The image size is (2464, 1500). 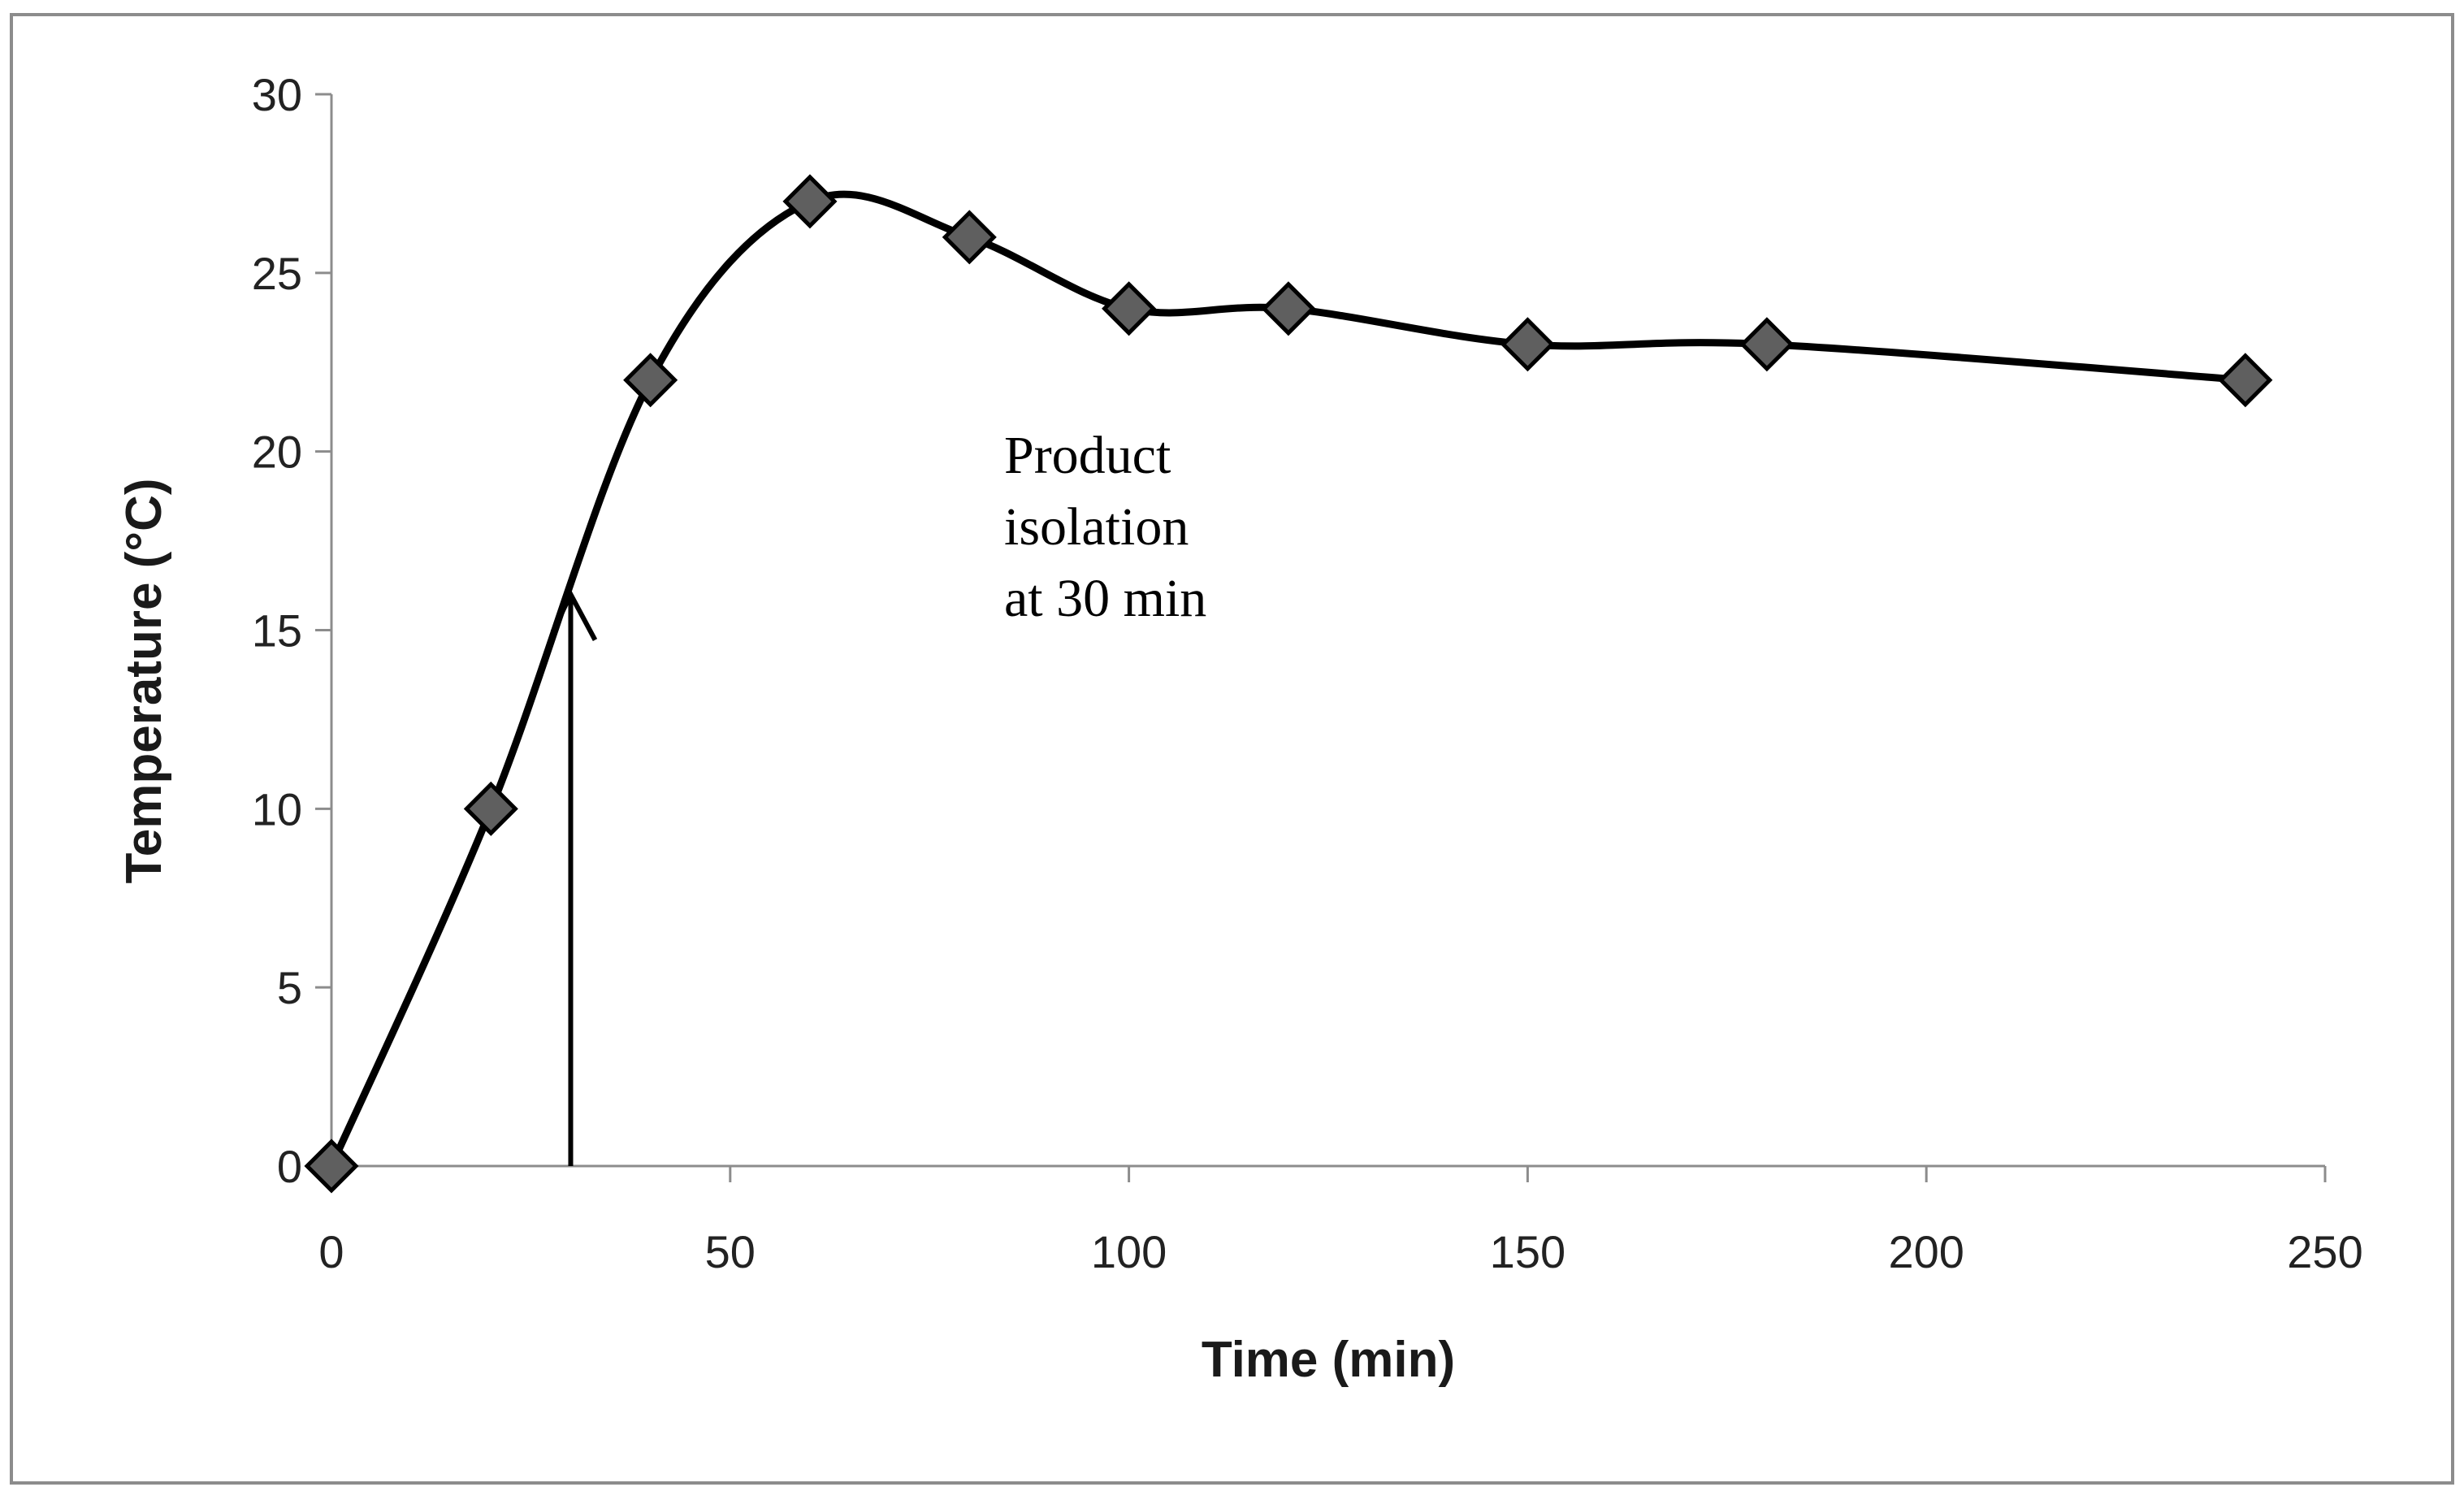 What do you see at coordinates (1096, 527) in the screenshot?
I see `annotation-line-2: isolation` at bounding box center [1096, 527].